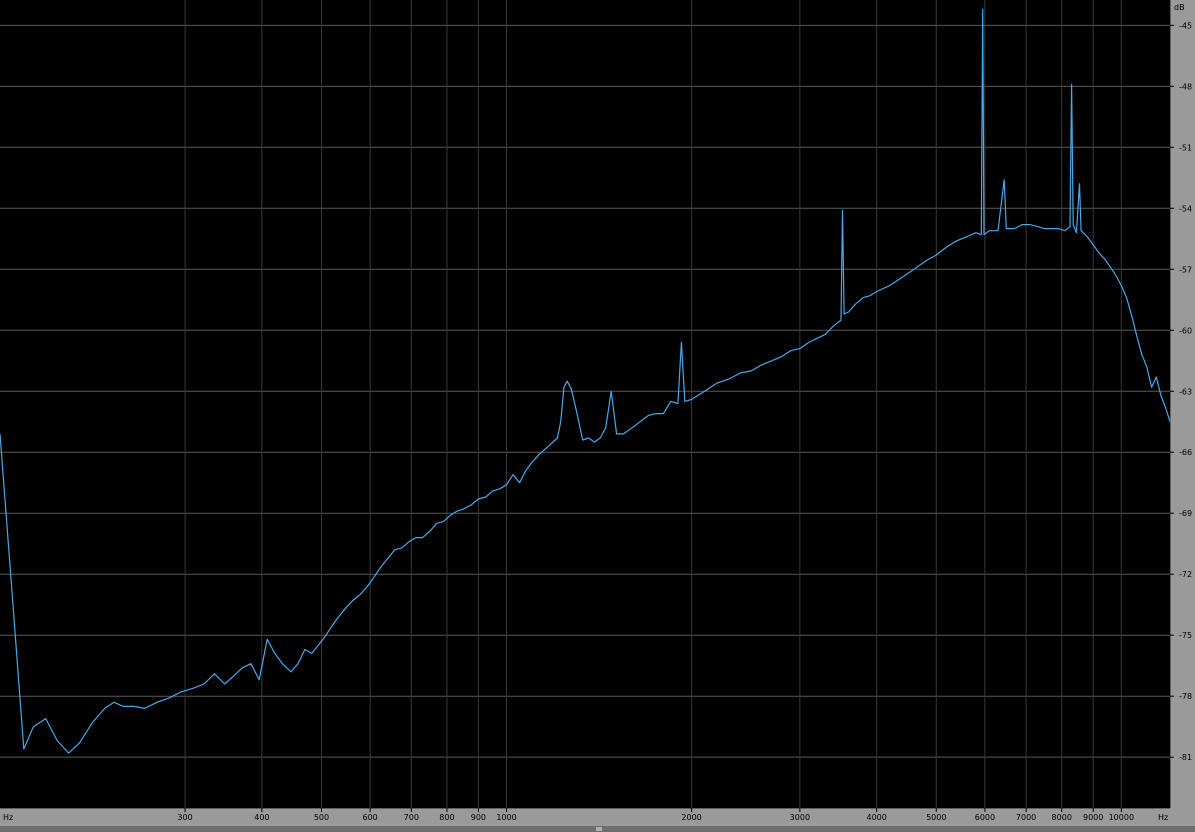 This screenshot has height=832, width=1195. What do you see at coordinates (936, 817) in the screenshot?
I see `x-tick-label: 5000` at bounding box center [936, 817].